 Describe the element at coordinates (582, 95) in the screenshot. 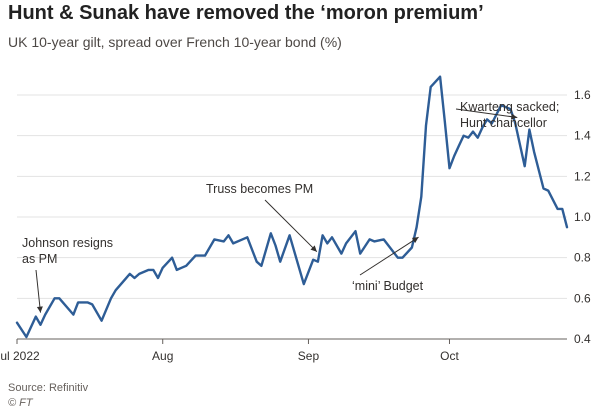

I see `y-tick-label: 1.6` at that location.